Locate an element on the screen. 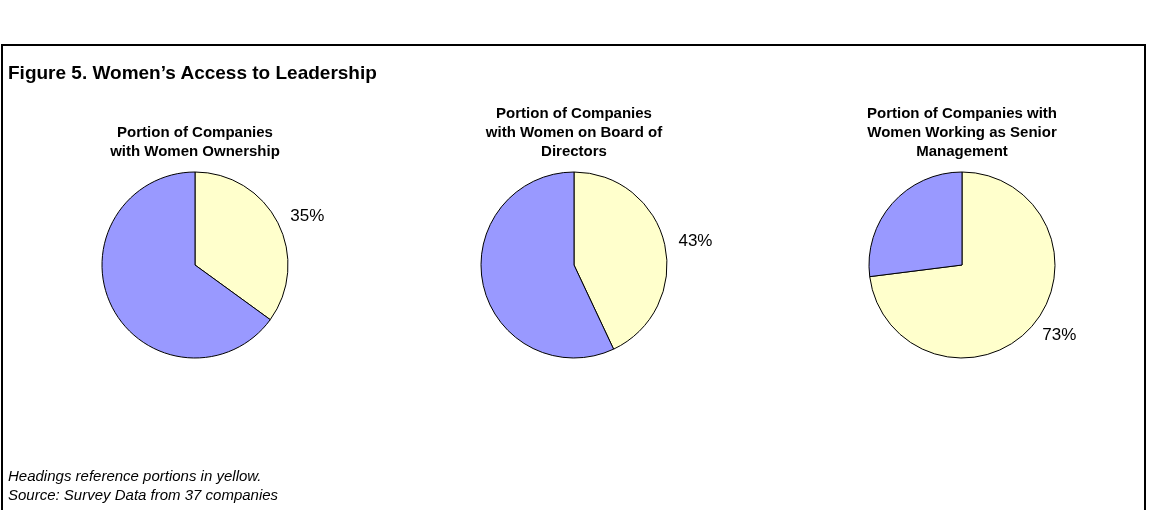  chart-title: Portion of Companies with Women Working as Senior Management is located at coordinates (962, 131).